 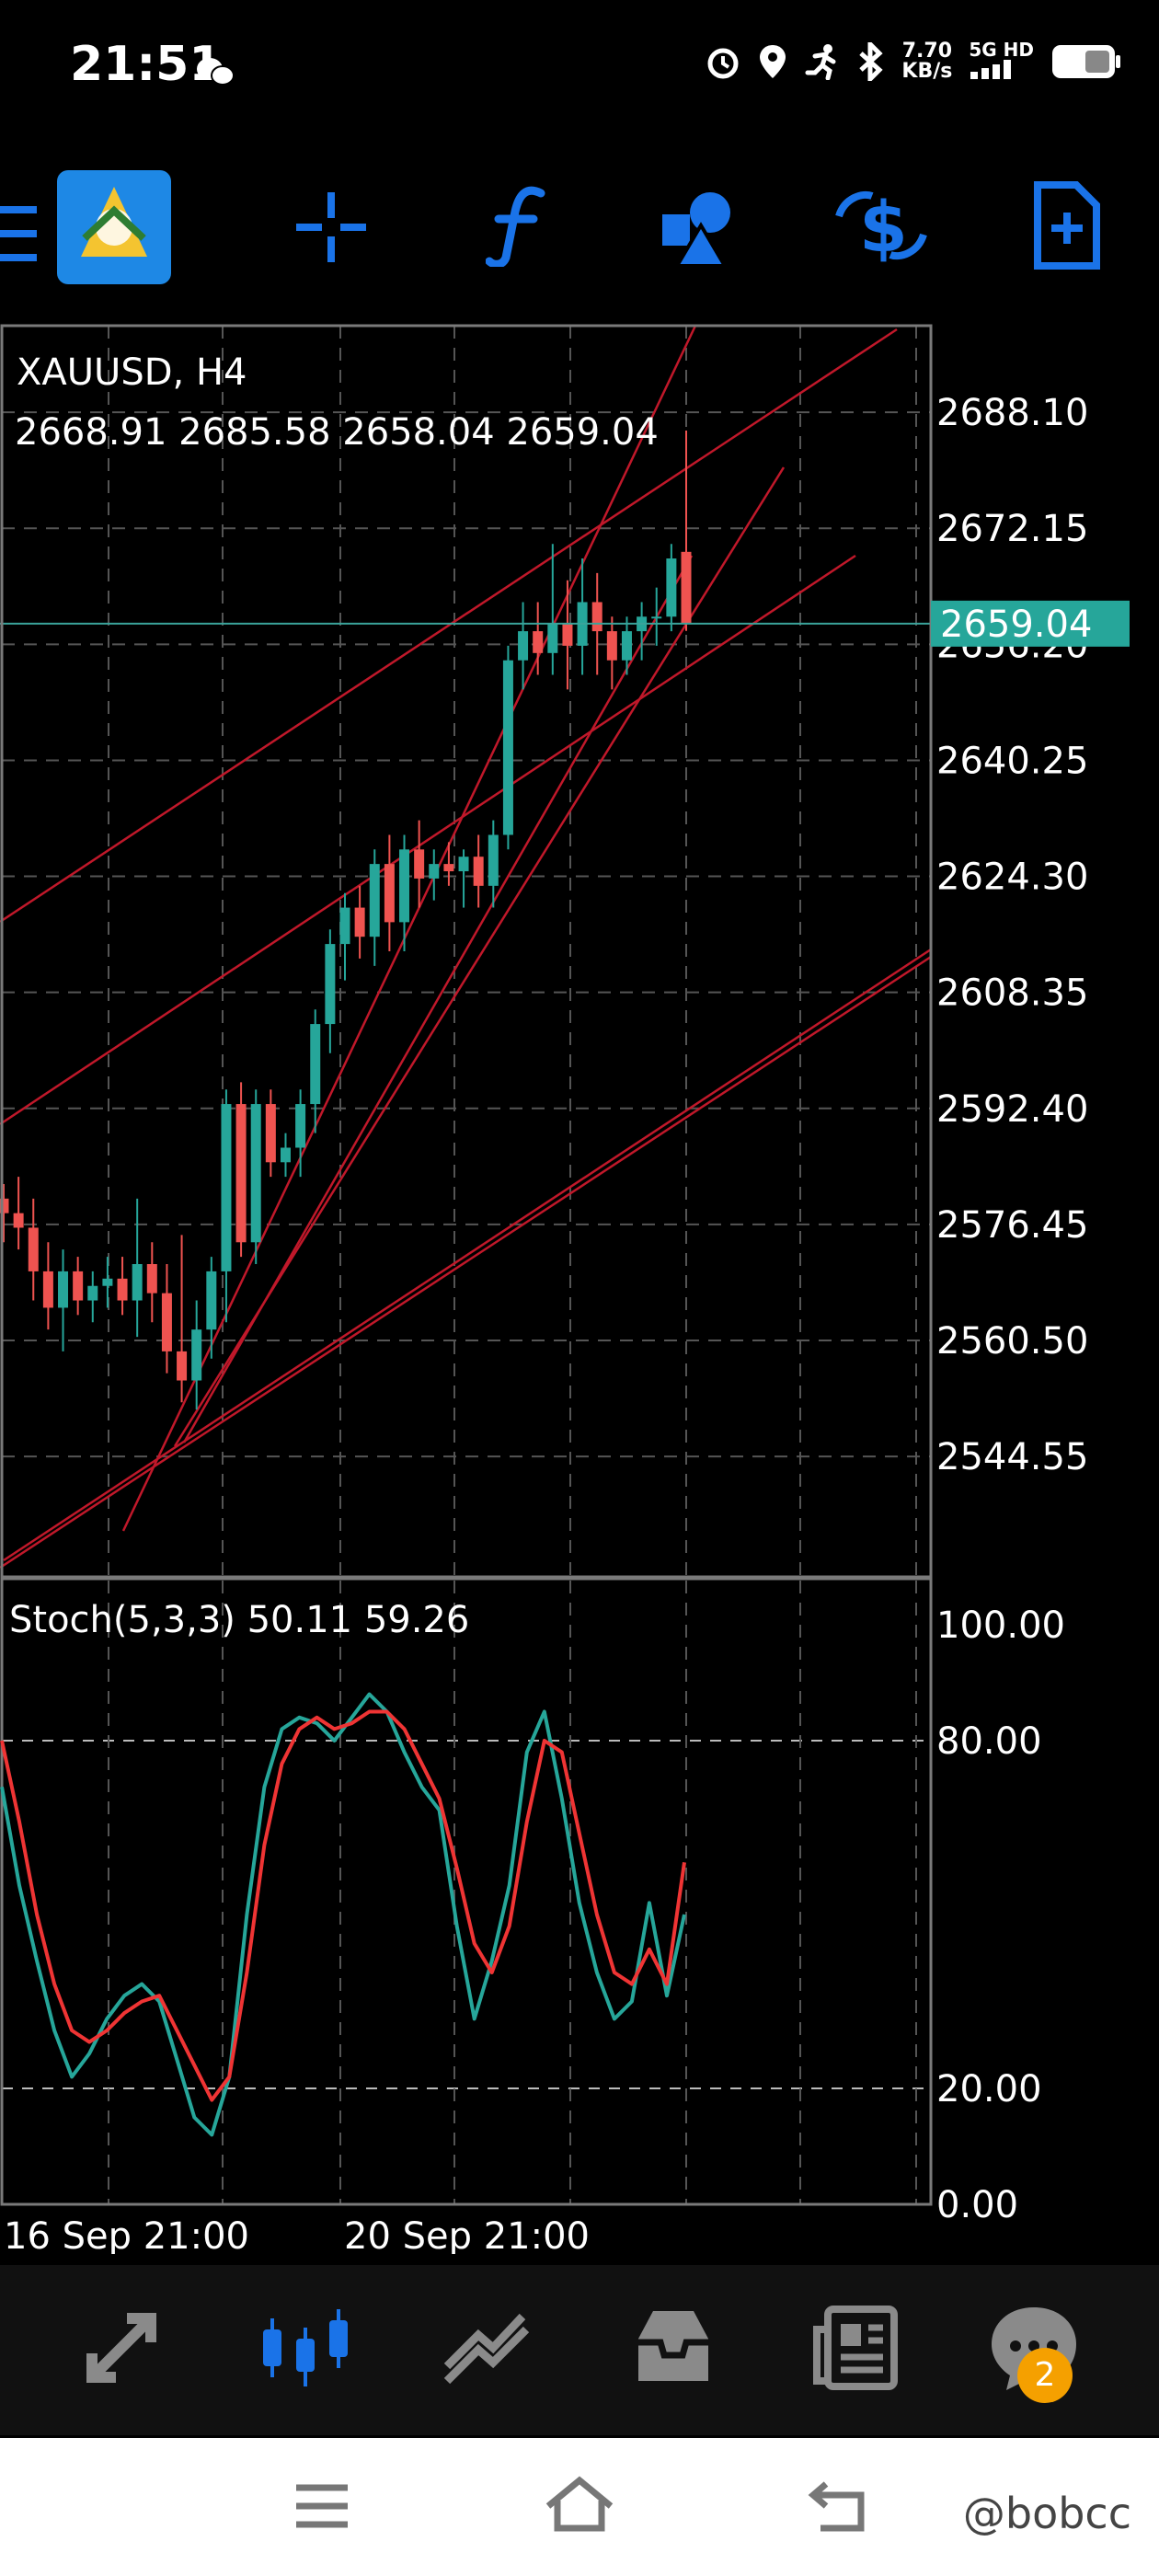 I want to click on objects-icon, so click(x=699, y=227).